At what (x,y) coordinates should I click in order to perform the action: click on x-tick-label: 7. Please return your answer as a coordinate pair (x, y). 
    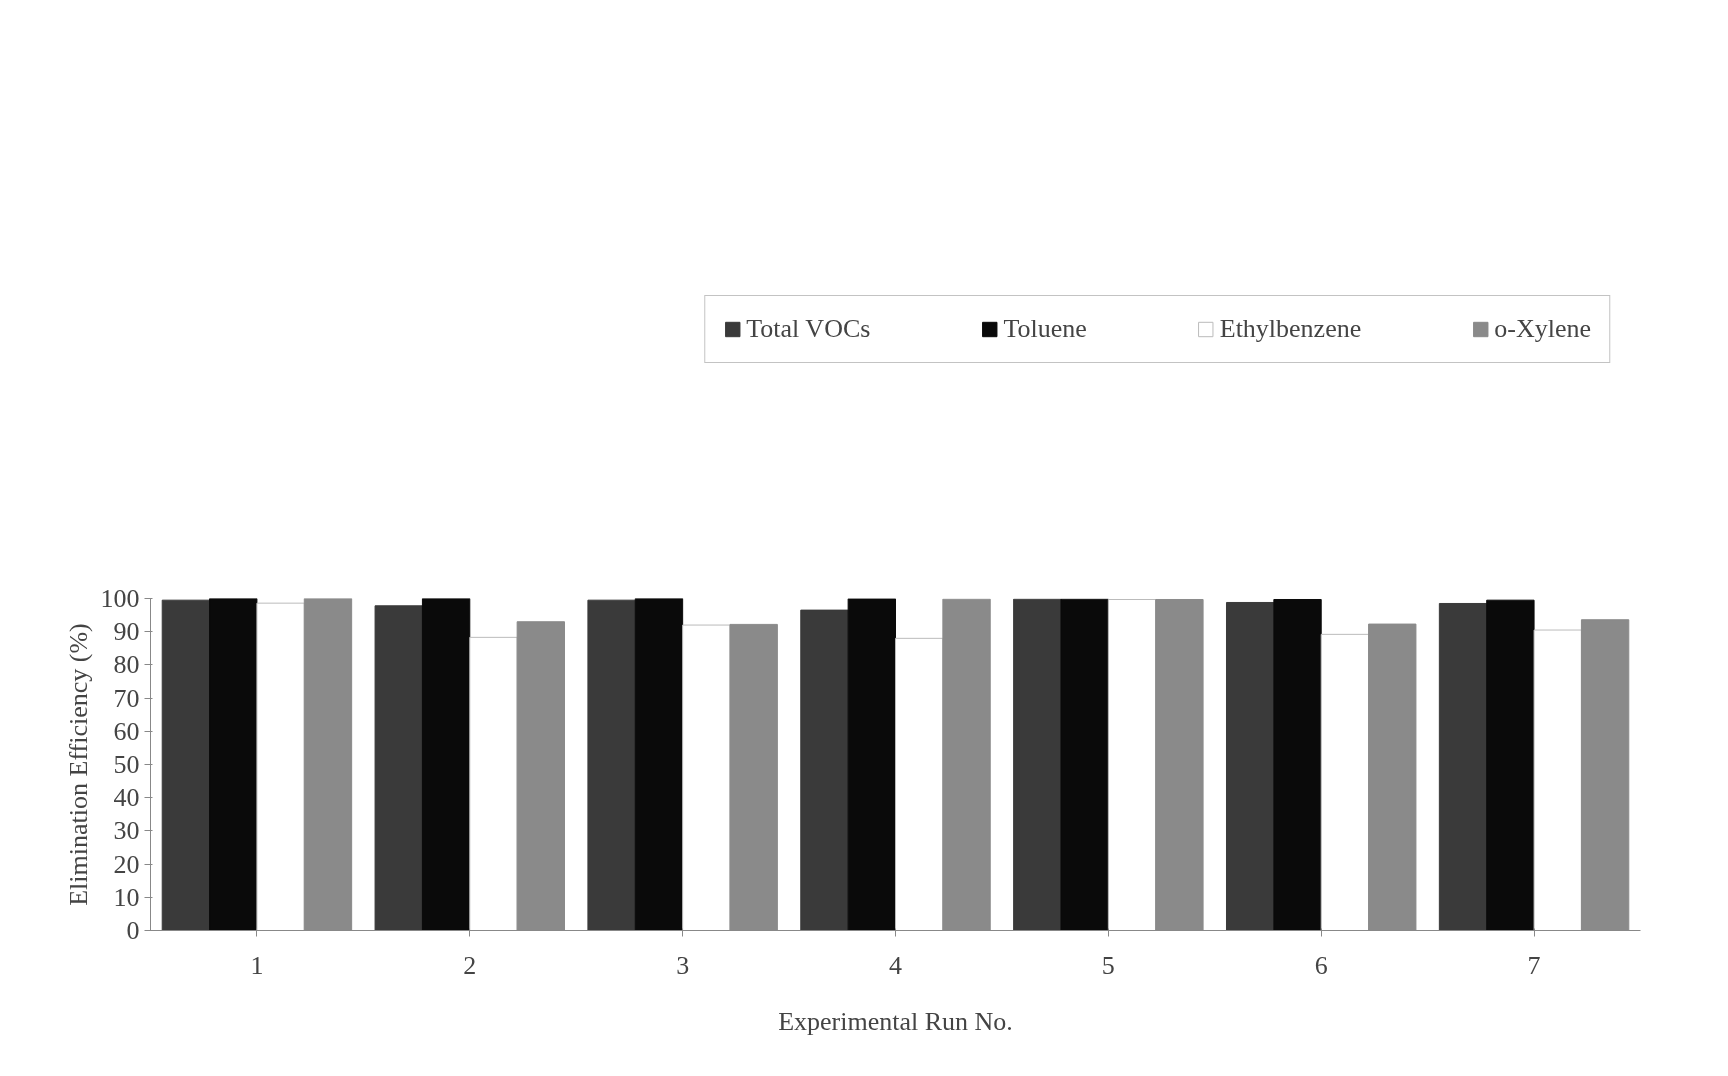
    Looking at the image, I should click on (1534, 965).